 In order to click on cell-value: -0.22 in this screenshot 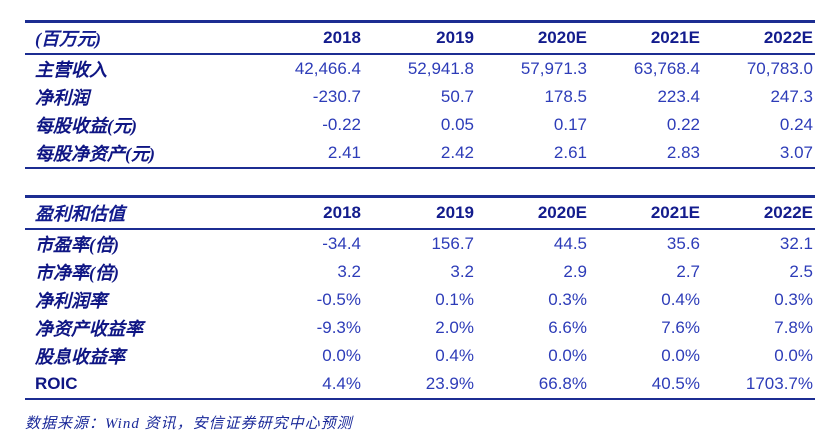, I will do `click(341, 124)`.